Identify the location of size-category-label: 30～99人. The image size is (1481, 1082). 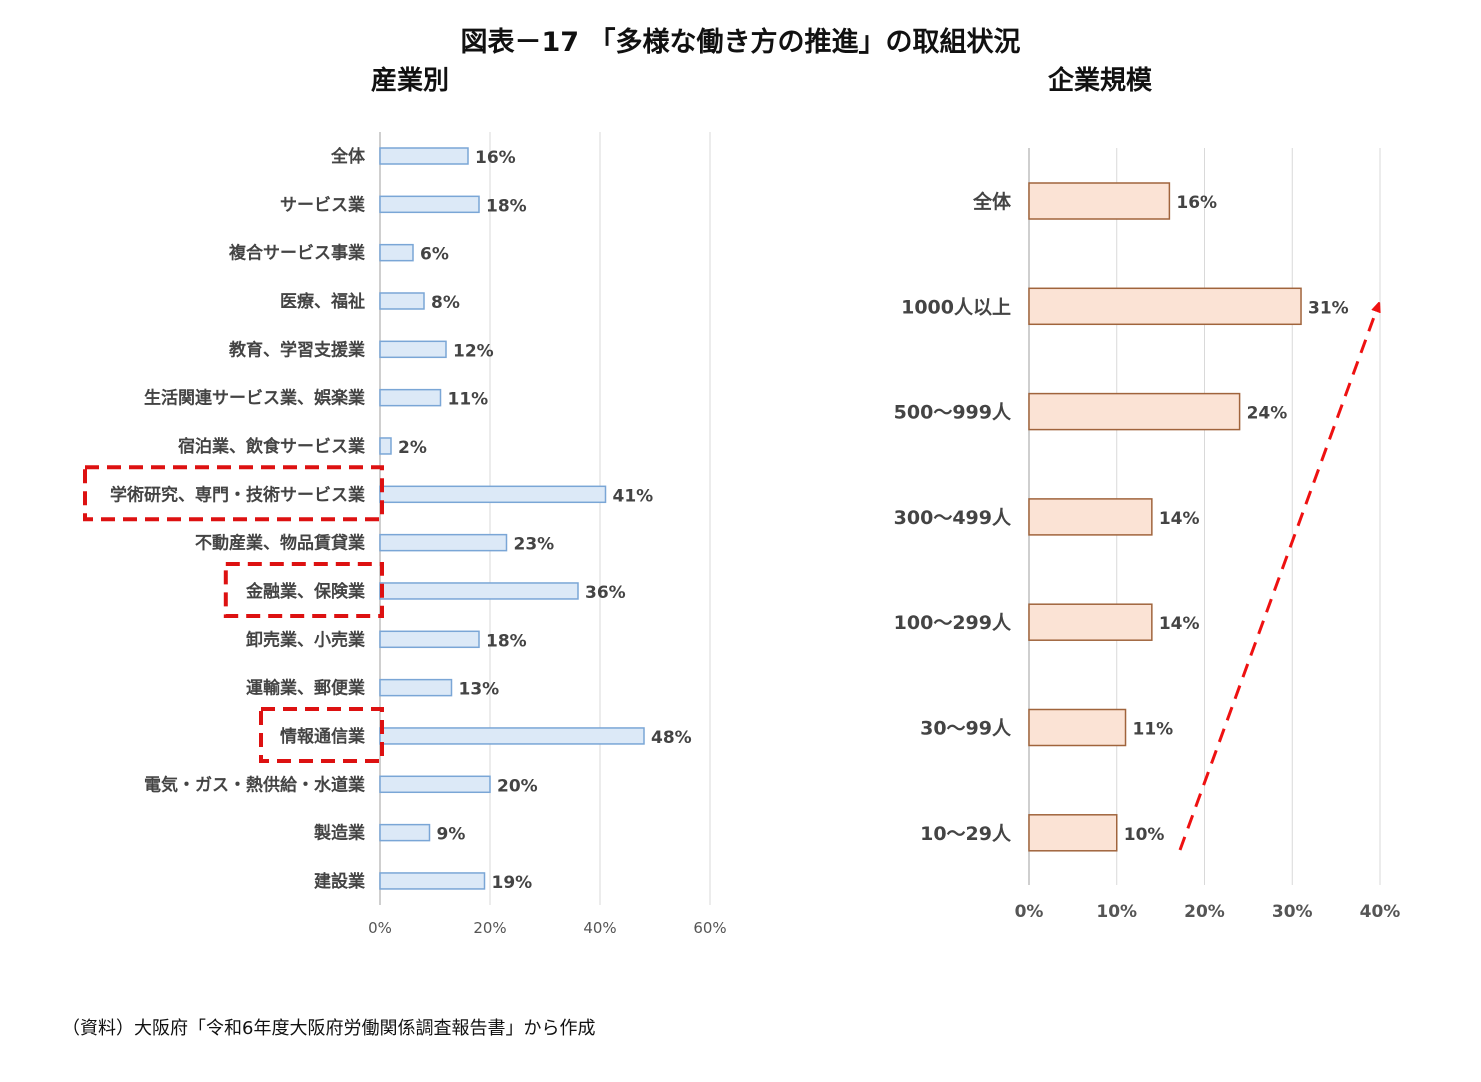
(966, 729).